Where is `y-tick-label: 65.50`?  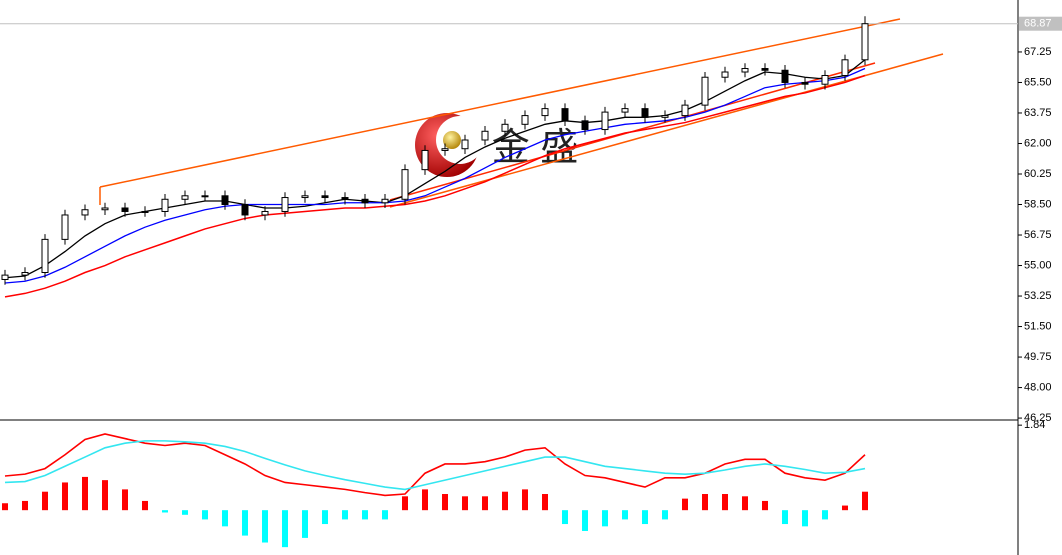
y-tick-label: 65.50 is located at coordinates (1038, 82).